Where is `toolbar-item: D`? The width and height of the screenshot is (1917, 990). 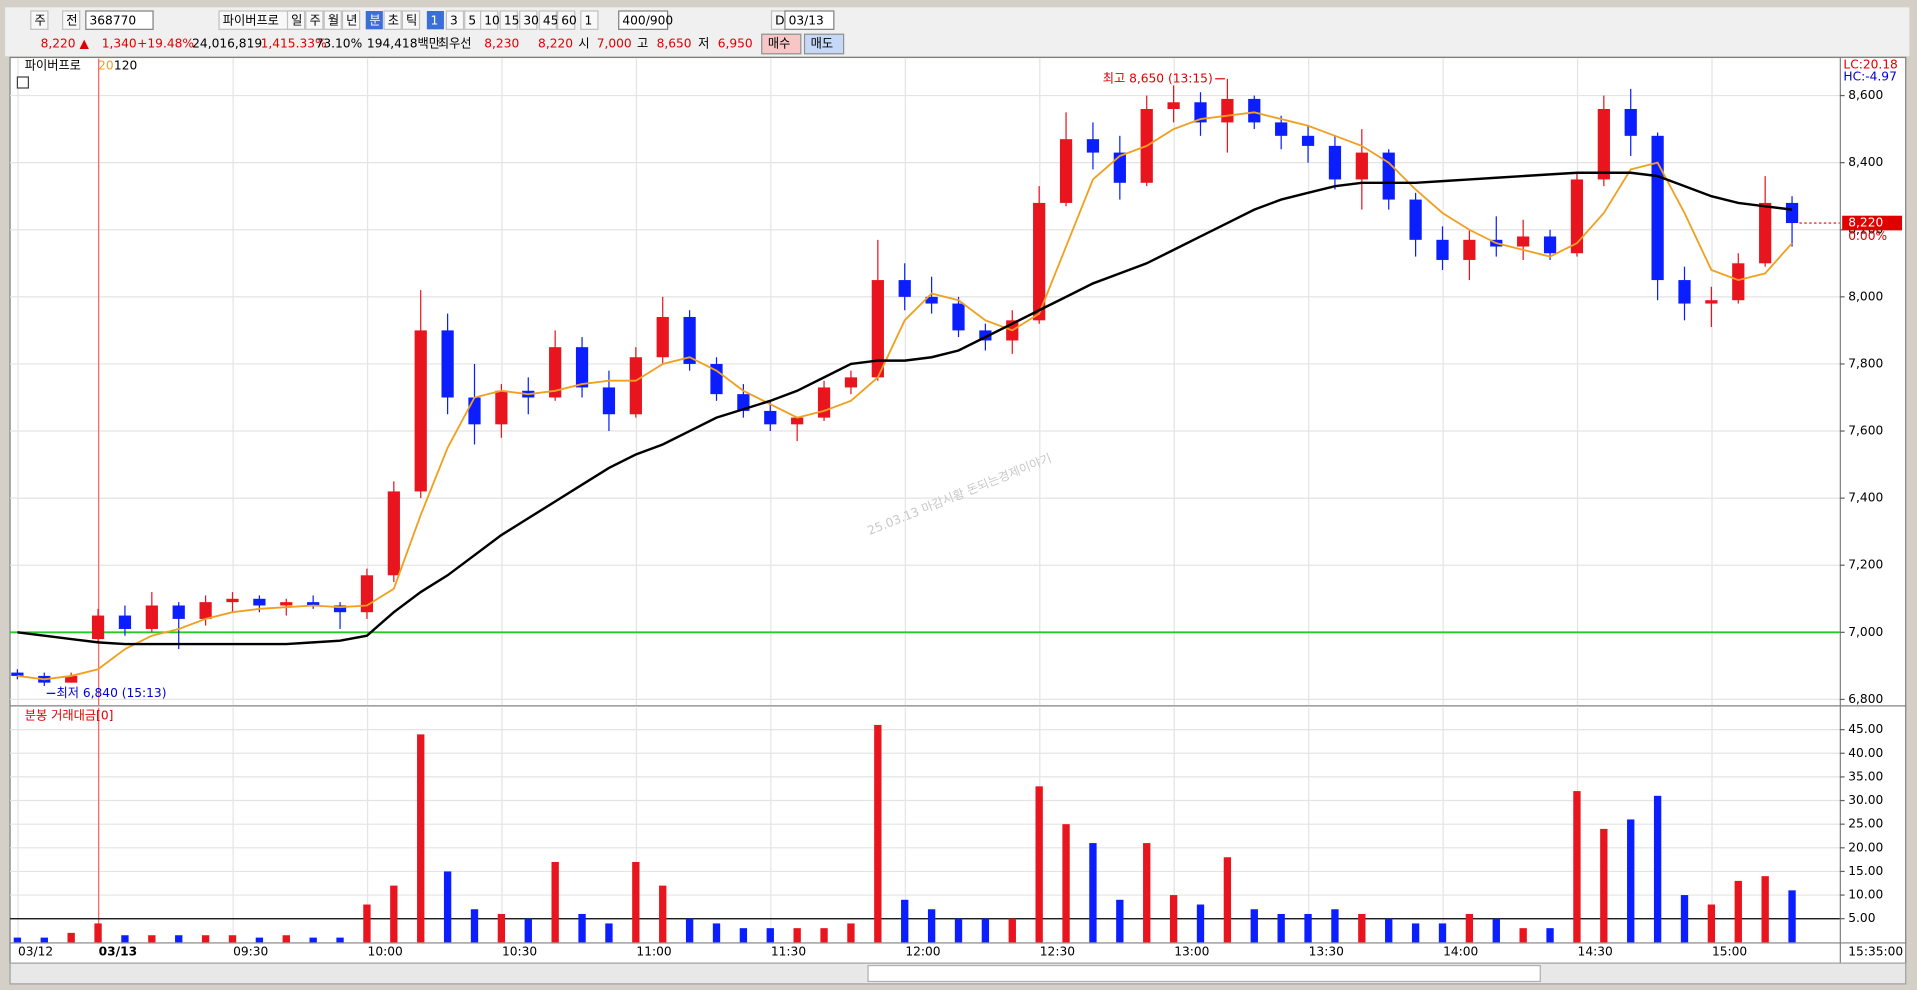 toolbar-item: D is located at coordinates (779, 20).